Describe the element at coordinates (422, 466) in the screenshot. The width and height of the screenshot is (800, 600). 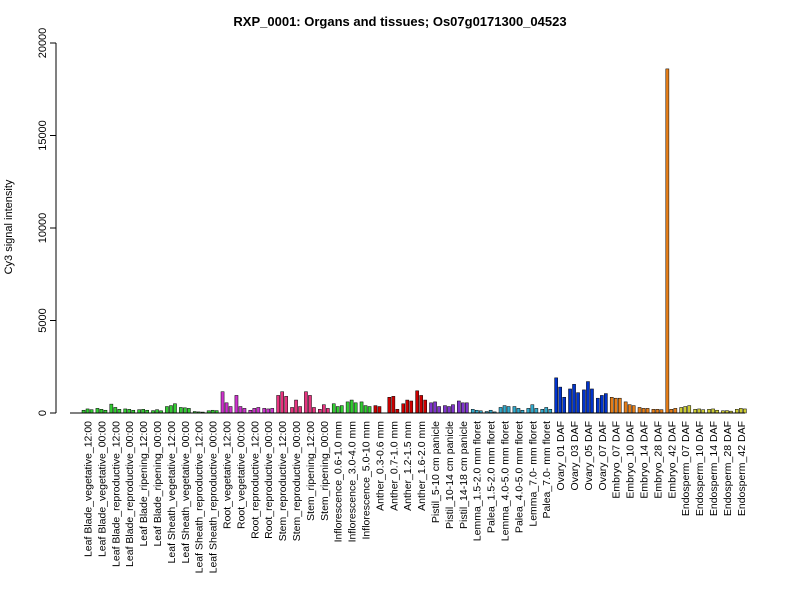
I see `x-tick-label: Anther_1.6-2.0 mm` at that location.